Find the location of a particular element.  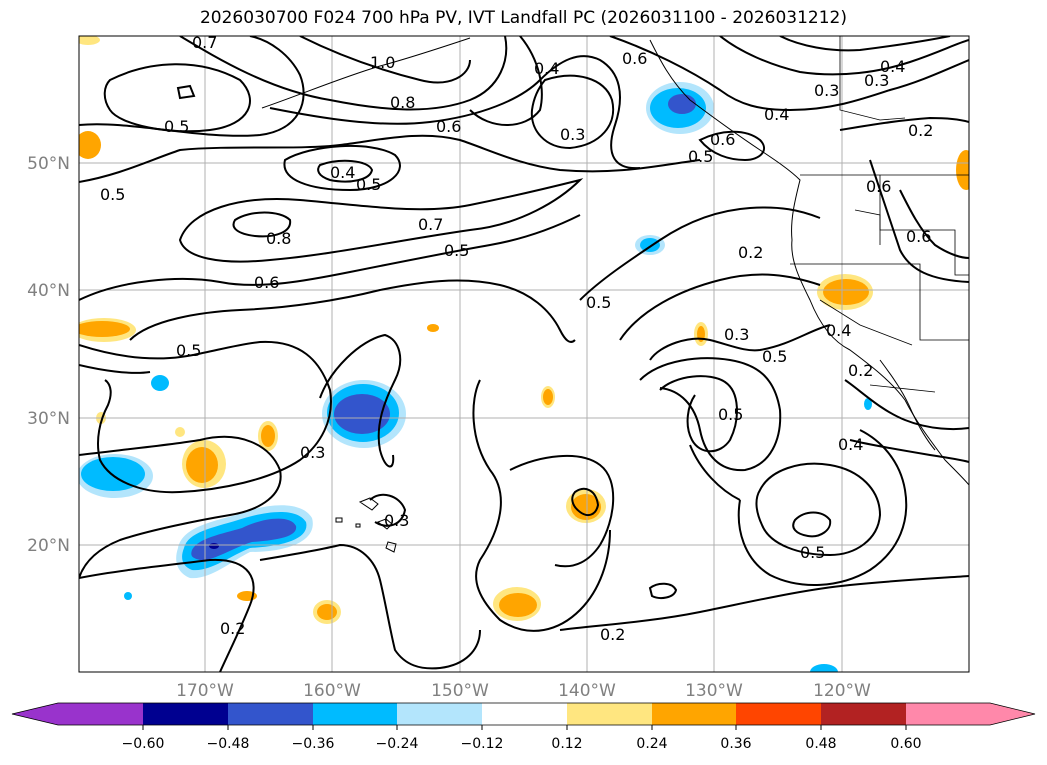

lat-labels: 50°N 40°N 30°N 20°N is located at coordinates (48, 355).